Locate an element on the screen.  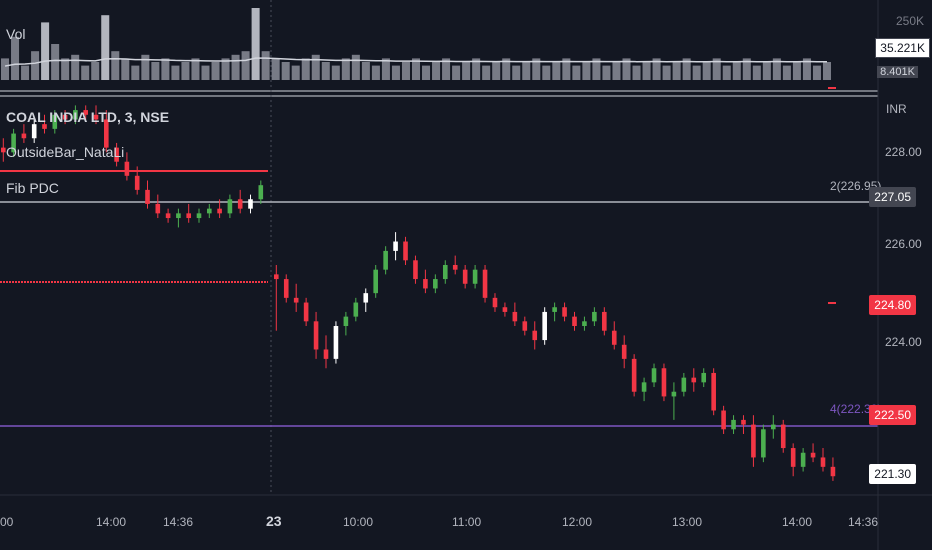
price-badge-224-80: 224.80 is located at coordinates (892, 305).